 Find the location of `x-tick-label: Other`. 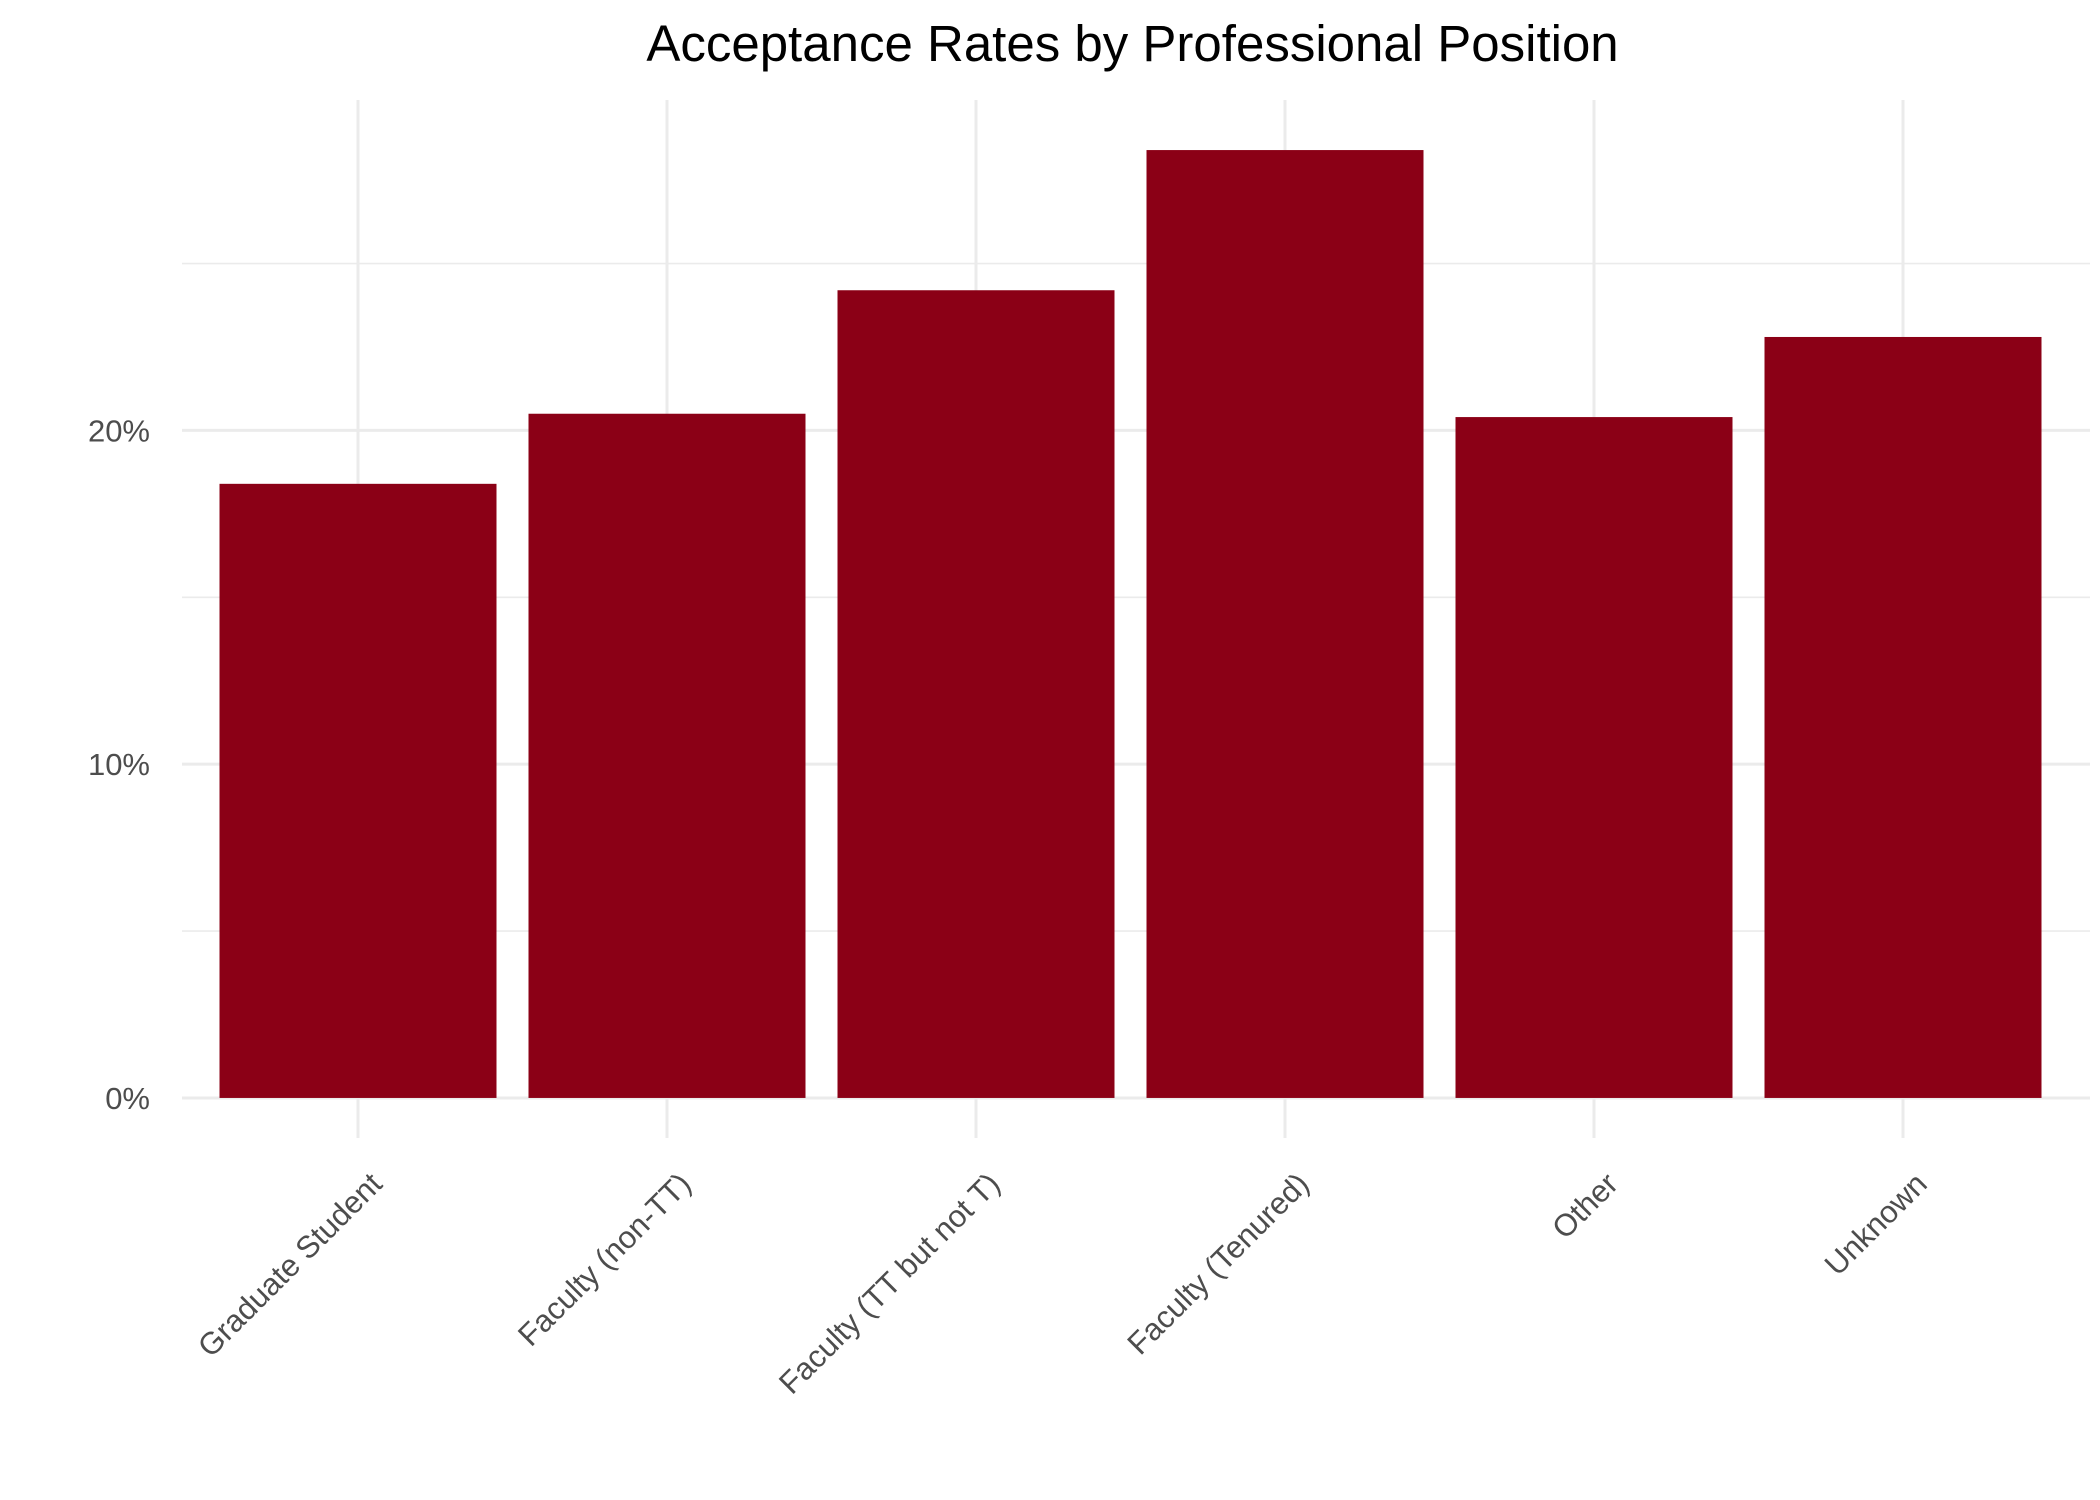

x-tick-label: Other is located at coordinates (1585, 1206).